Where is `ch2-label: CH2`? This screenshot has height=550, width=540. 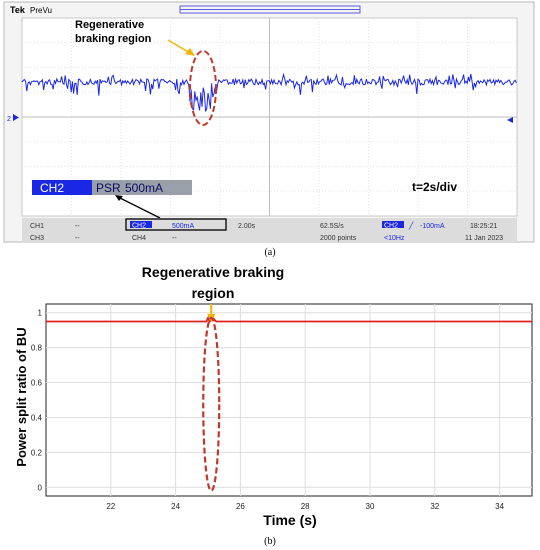 ch2-label: CH2 is located at coordinates (52, 188).